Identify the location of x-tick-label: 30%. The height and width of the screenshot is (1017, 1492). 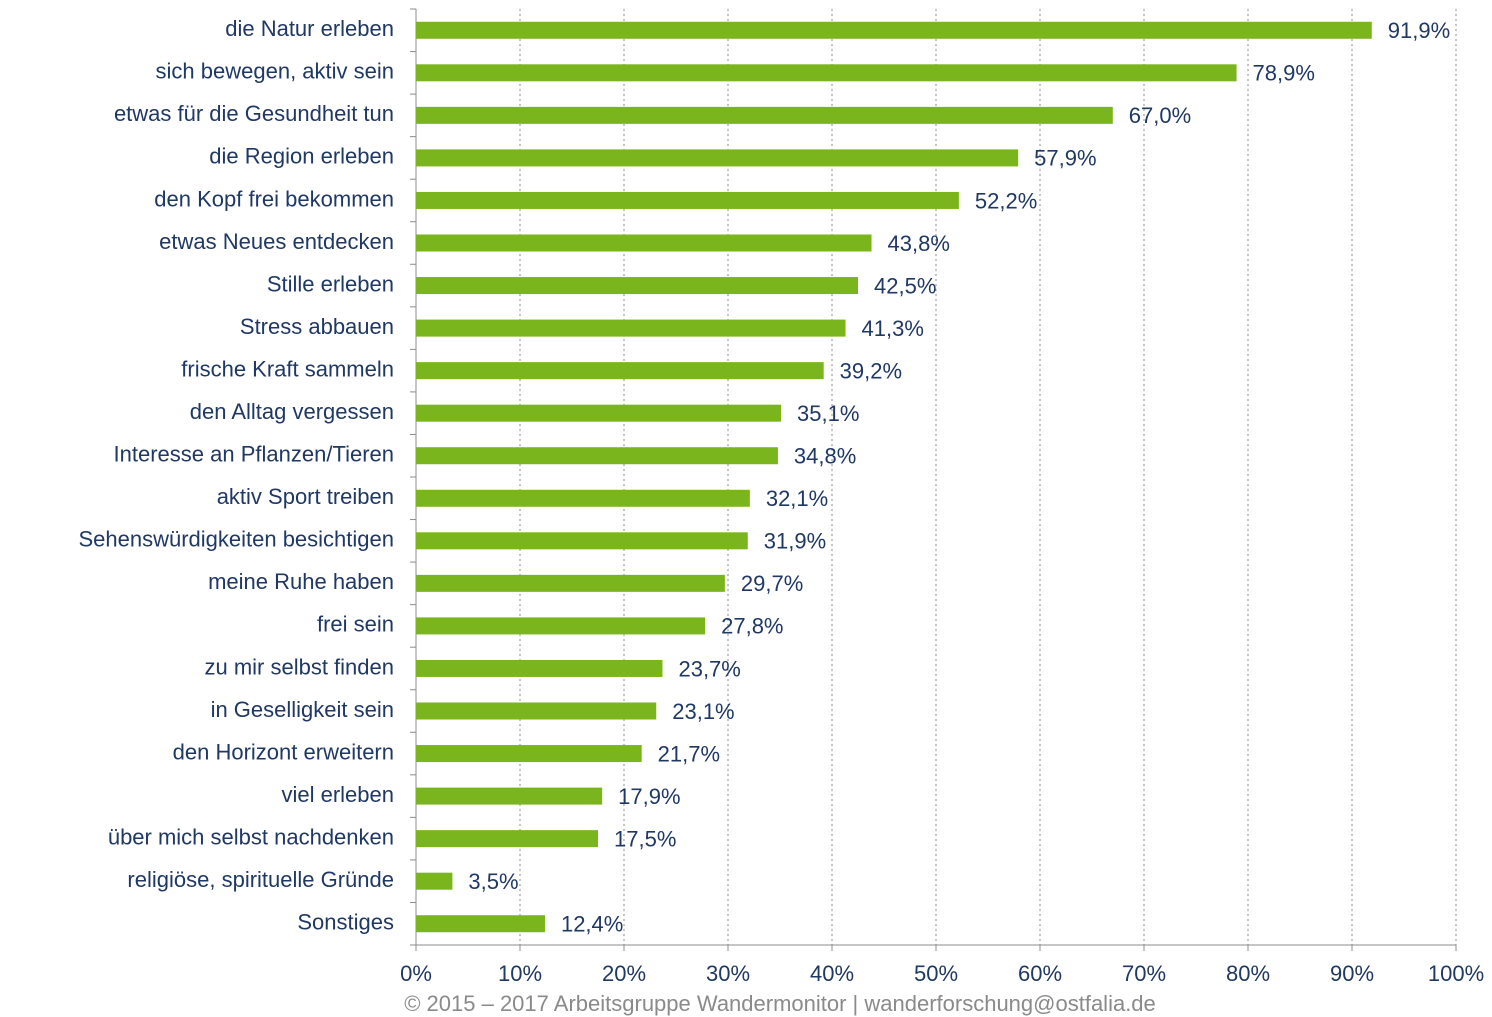
(728, 973).